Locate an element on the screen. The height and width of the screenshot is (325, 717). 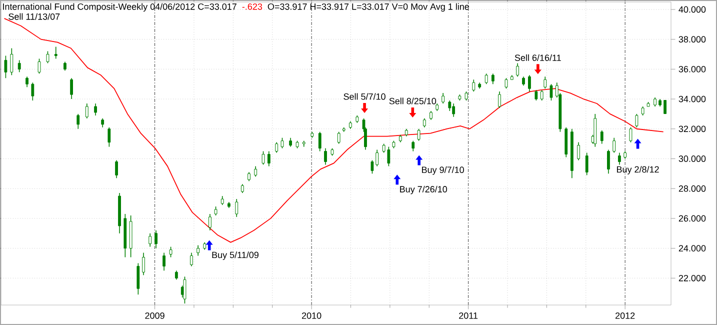
annotation: -.623 is located at coordinates (252, 6).